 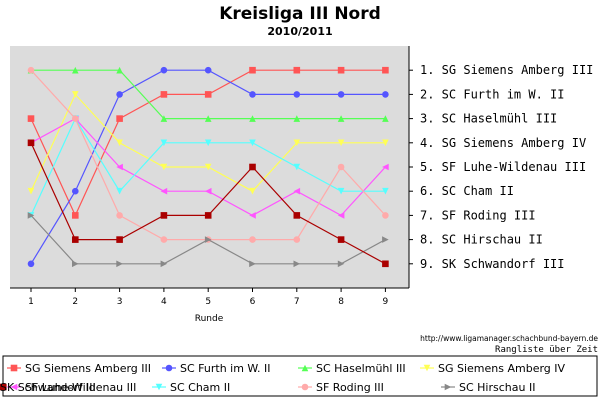 What do you see at coordinates (200, 387) in the screenshot?
I see `legend-label: SC Cham II` at bounding box center [200, 387].